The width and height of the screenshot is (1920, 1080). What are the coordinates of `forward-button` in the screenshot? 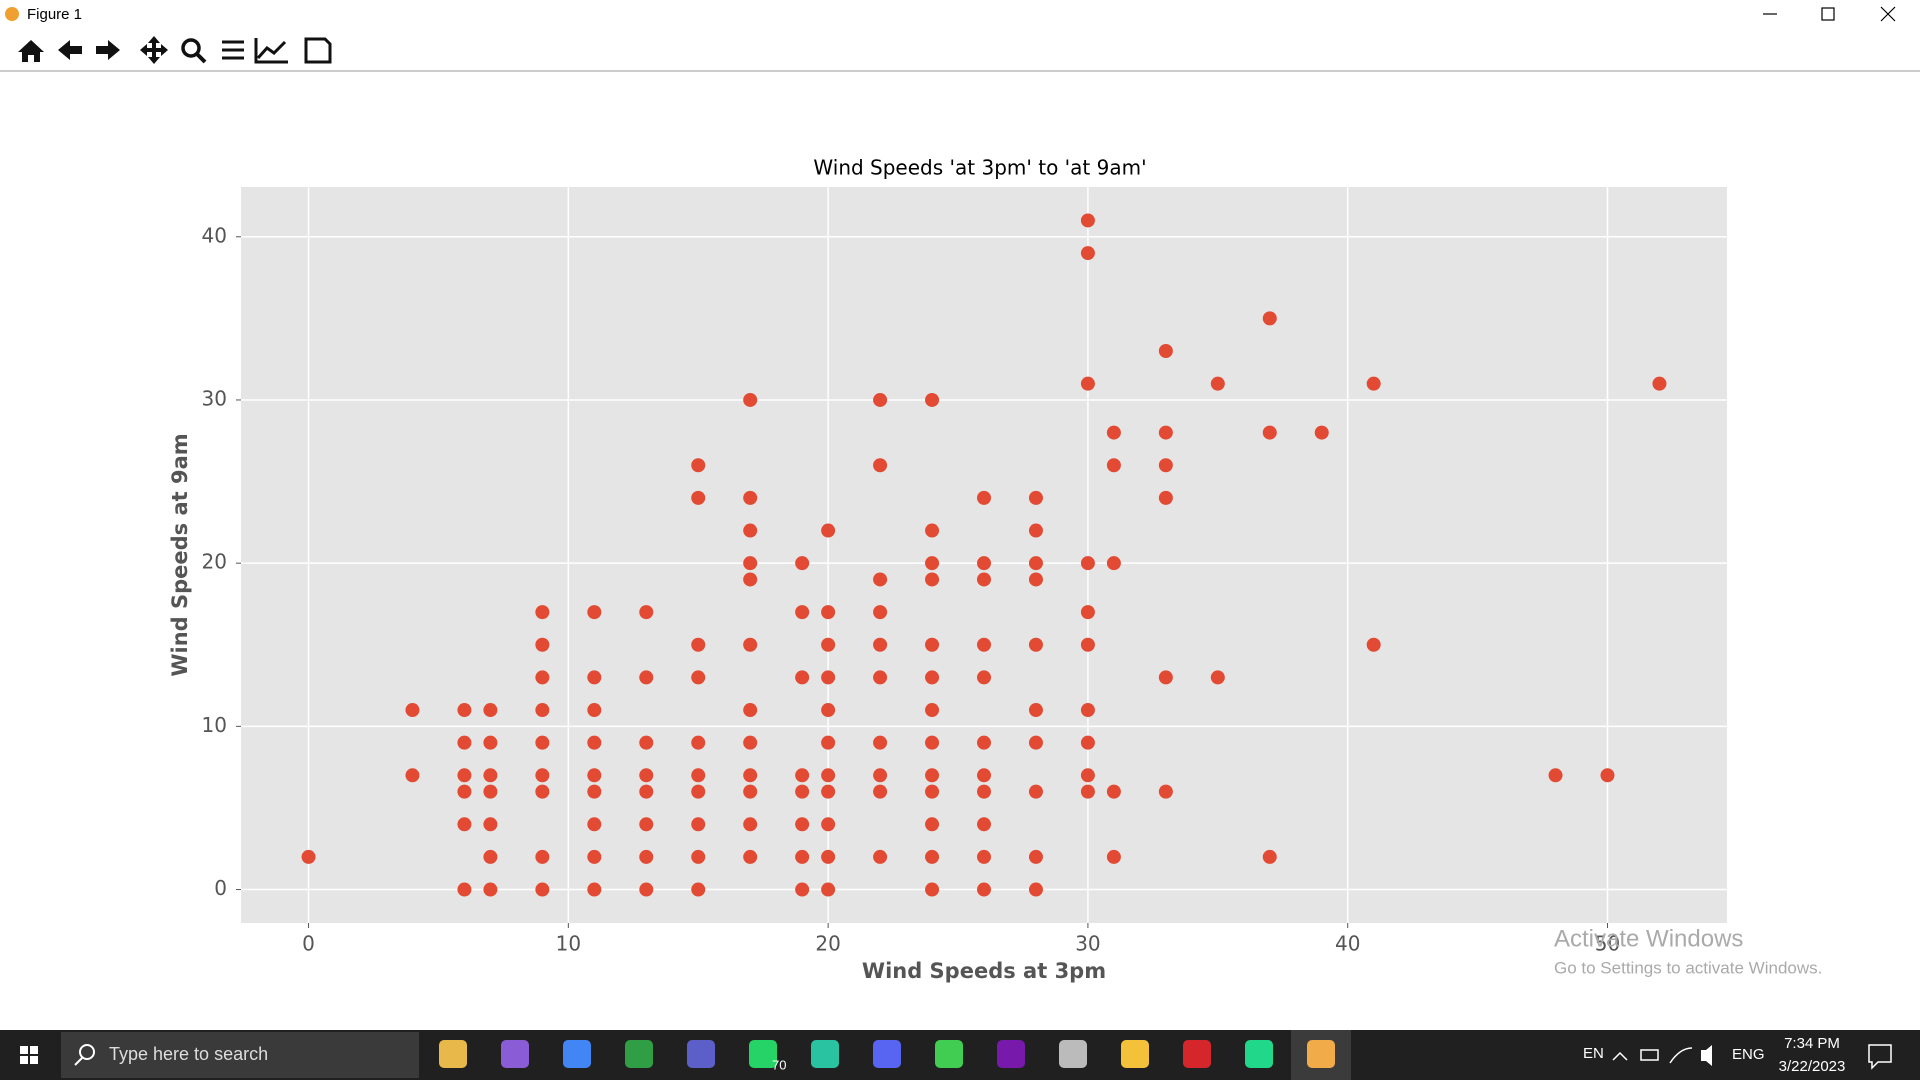 It's located at (108, 50).